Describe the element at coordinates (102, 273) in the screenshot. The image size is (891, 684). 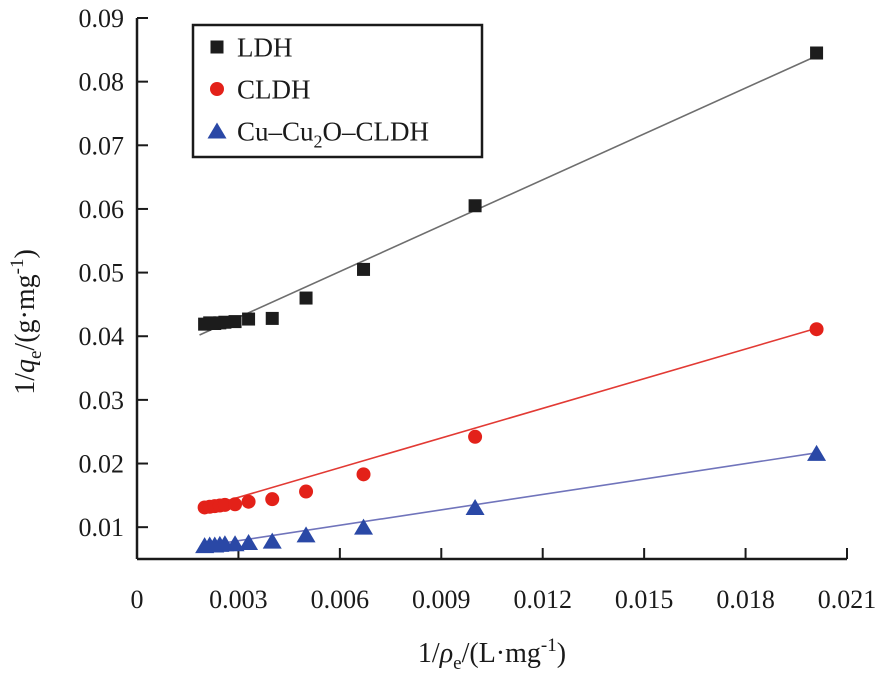
I see `y-tick-label: 0.05` at that location.